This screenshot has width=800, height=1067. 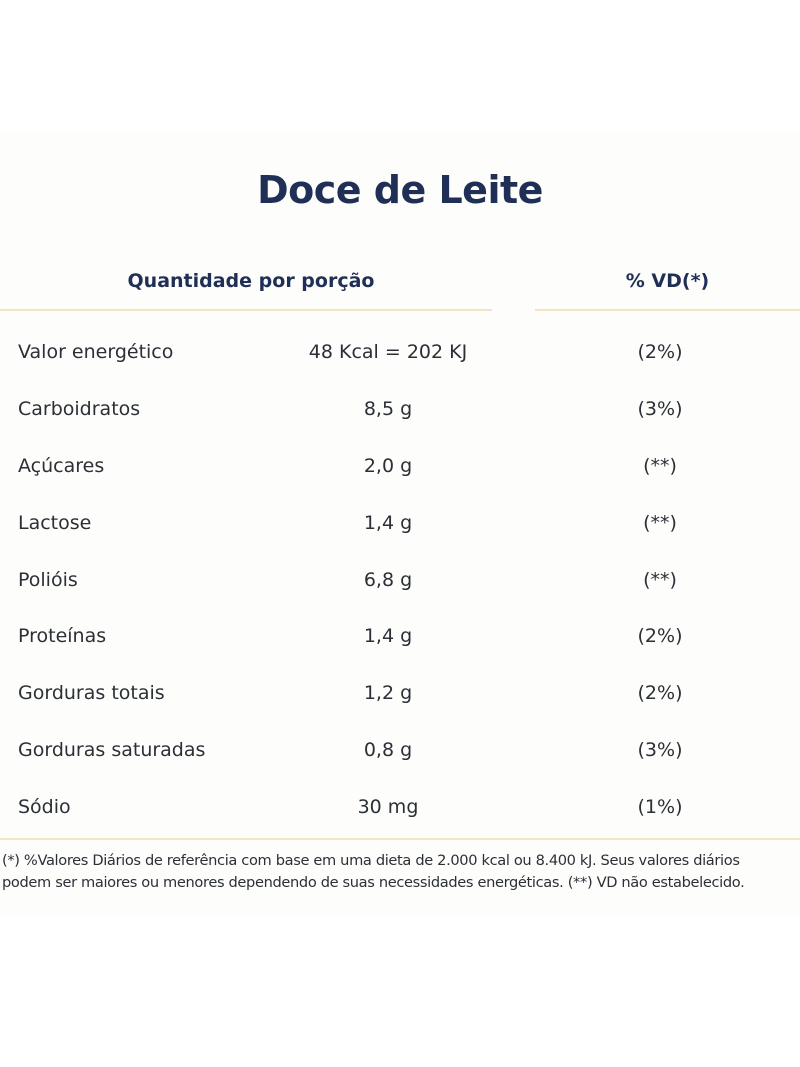 I want to click on nutrient-name: Sódio, so click(x=44, y=807).